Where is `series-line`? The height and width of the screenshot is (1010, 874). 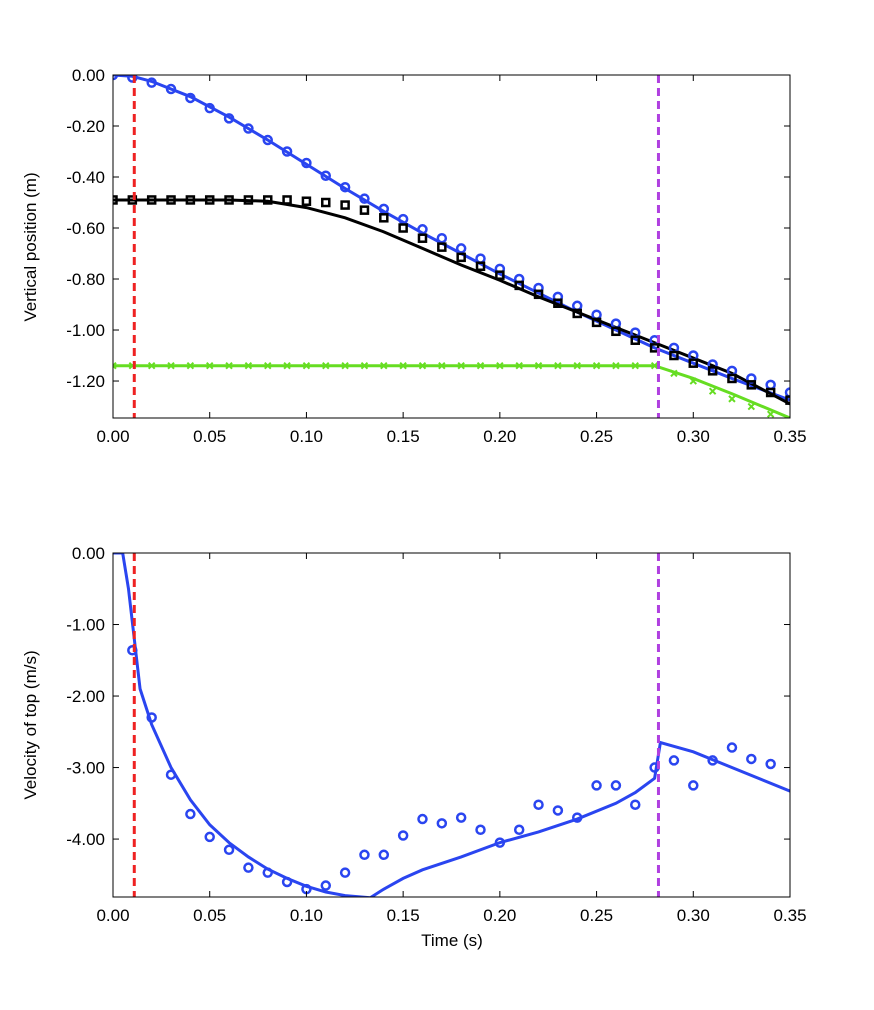
series-line is located at coordinates (451, 391).